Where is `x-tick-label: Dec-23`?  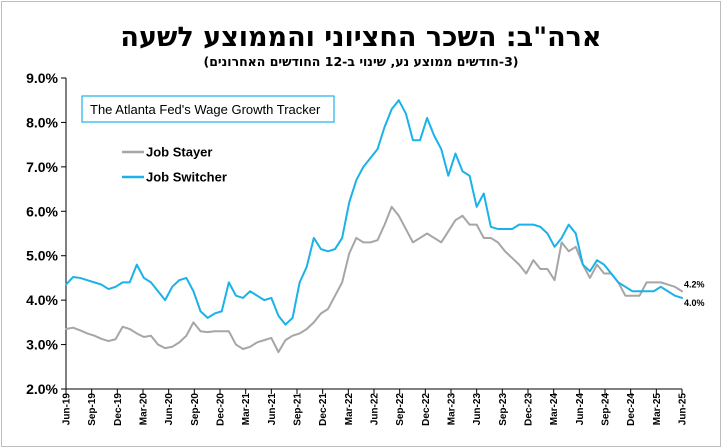
x-tick-label: Dec-23 is located at coordinates (529, 409).